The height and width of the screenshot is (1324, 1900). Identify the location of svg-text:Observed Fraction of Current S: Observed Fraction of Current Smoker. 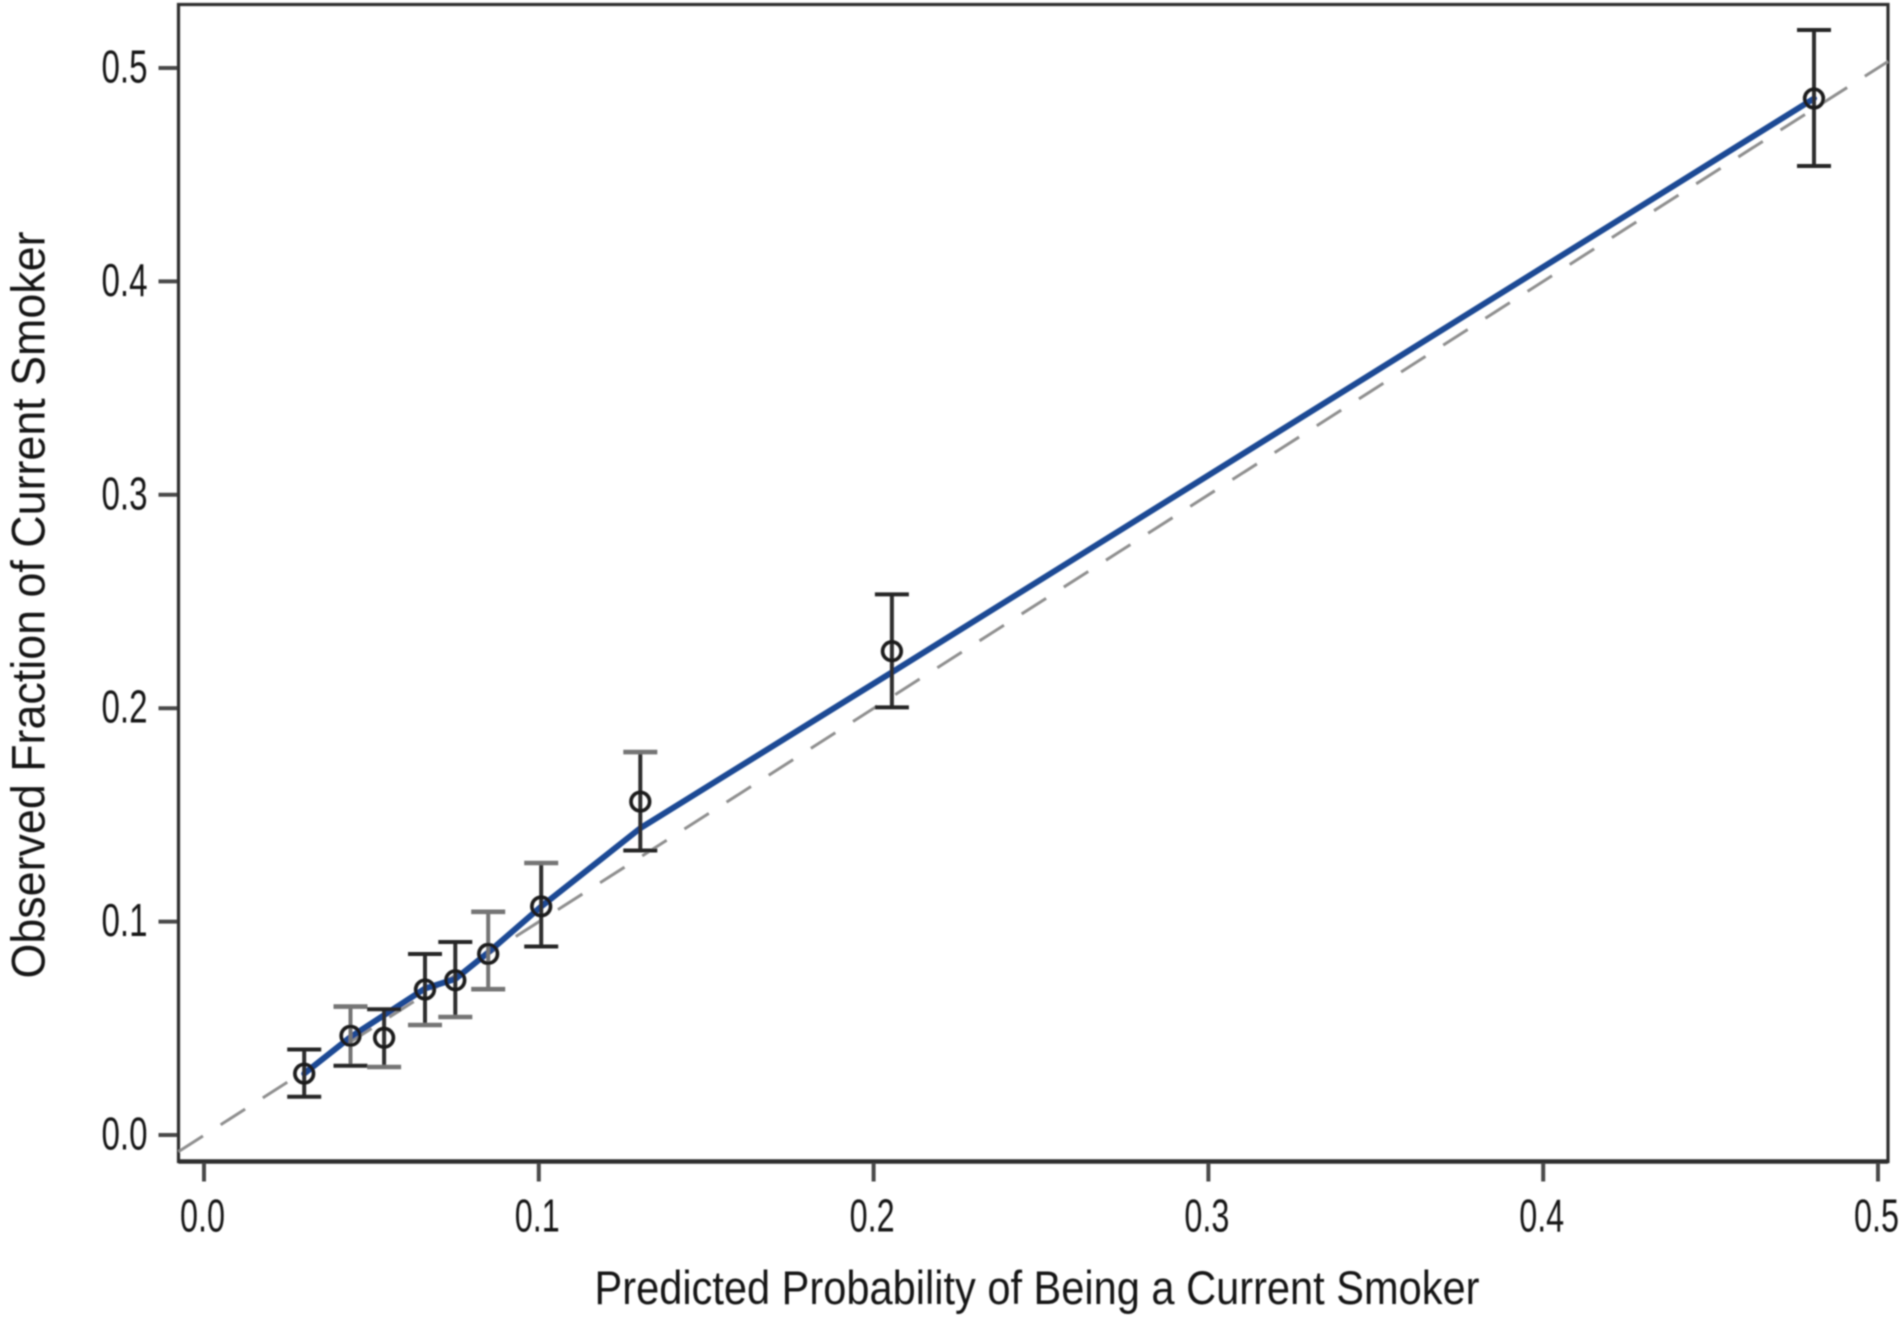
(28, 605).